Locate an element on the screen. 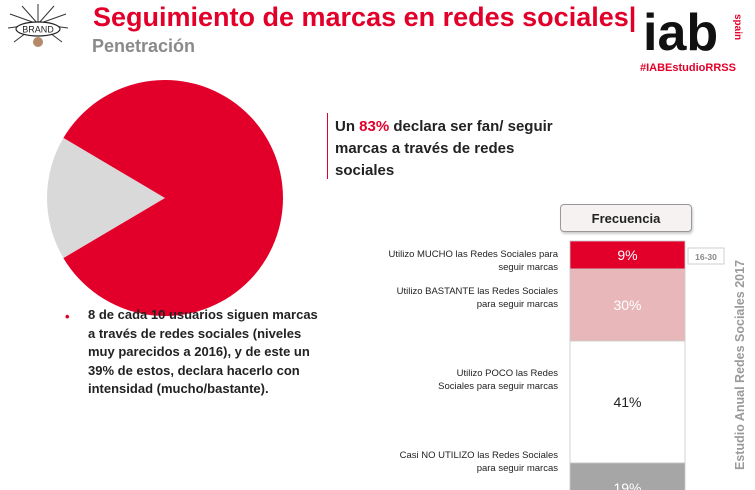 This screenshot has height=490, width=755. iab-logo: iab spain is located at coordinates (693, 33).